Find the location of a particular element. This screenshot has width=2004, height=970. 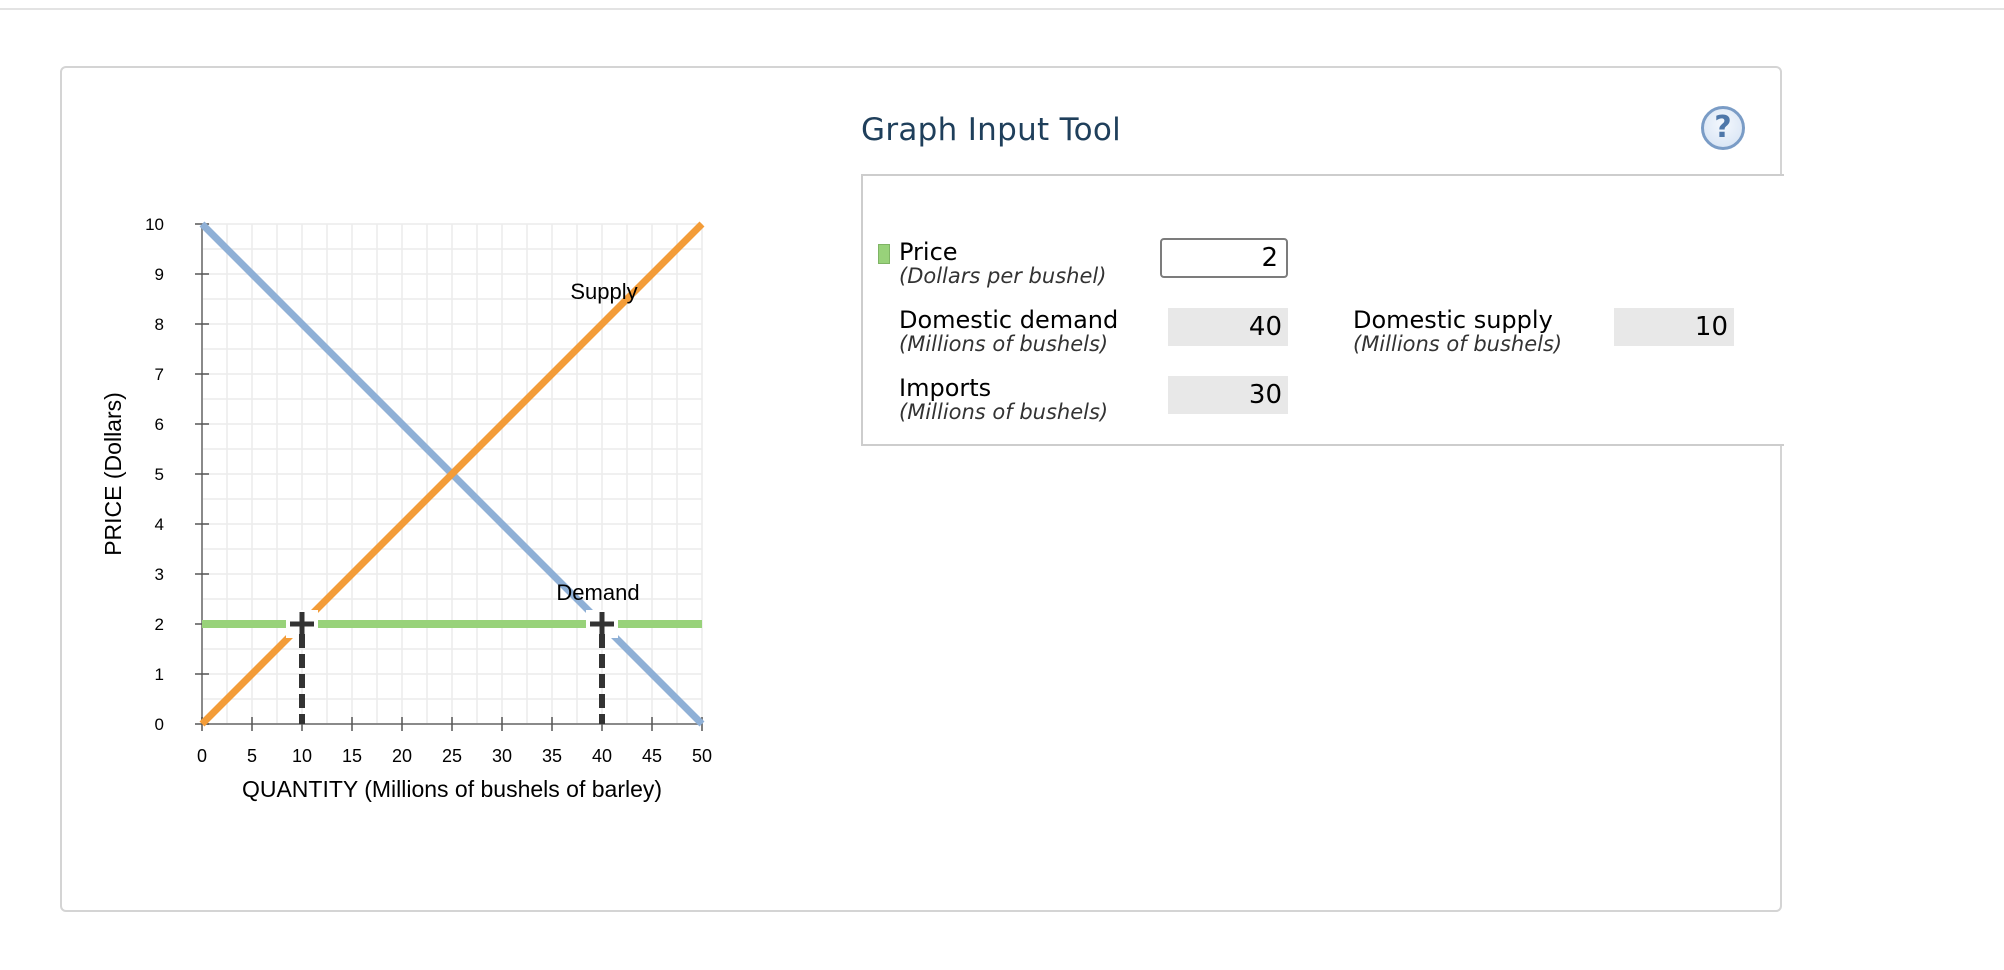

help-icon: ? is located at coordinates (1723, 128).